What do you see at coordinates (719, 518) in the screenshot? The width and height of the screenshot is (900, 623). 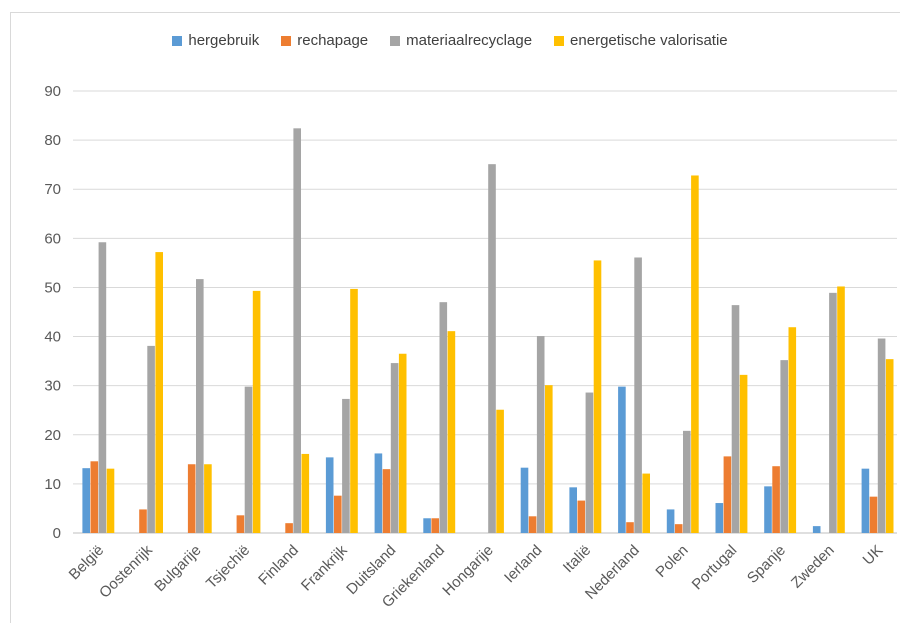 I see `bar-hergebruik-portugal` at bounding box center [719, 518].